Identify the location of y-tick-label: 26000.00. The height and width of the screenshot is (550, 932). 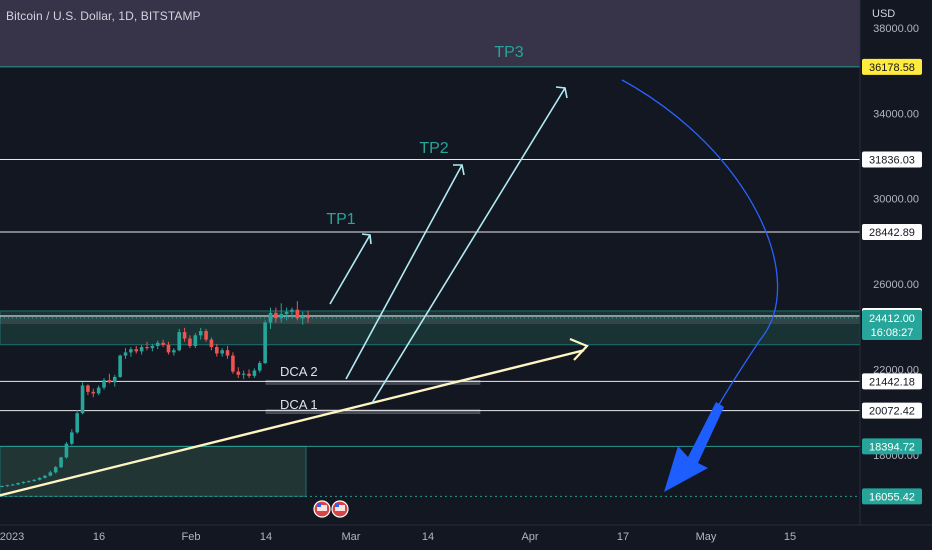
(896, 285).